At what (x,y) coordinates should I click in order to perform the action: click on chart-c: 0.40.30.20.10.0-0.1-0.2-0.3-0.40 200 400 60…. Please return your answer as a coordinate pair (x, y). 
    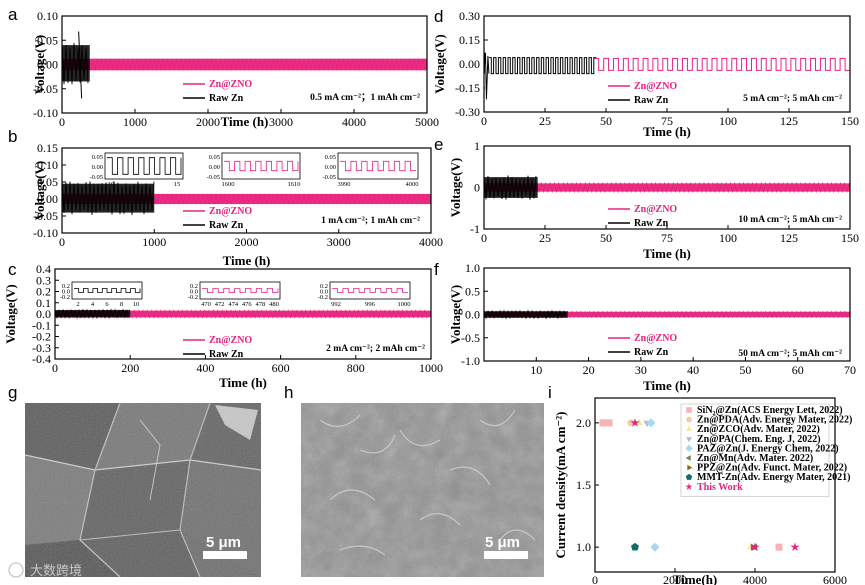
    Looking at the image, I should click on (223, 326).